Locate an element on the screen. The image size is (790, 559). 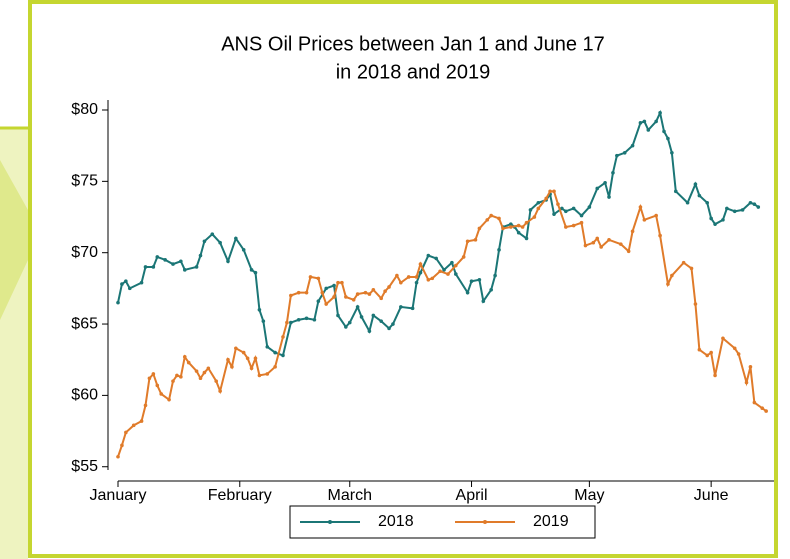
y-tick-label: $70 is located at coordinates (84, 252).